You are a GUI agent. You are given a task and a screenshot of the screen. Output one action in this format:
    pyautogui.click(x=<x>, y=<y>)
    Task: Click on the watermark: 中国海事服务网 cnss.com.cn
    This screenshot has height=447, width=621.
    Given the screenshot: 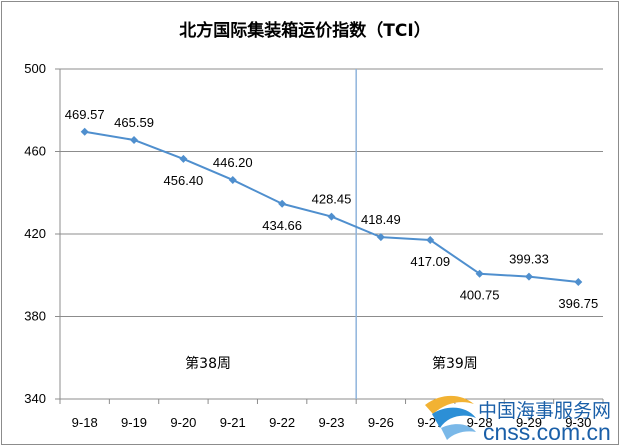 What is the action you would take?
    pyautogui.click(x=518, y=420)
    